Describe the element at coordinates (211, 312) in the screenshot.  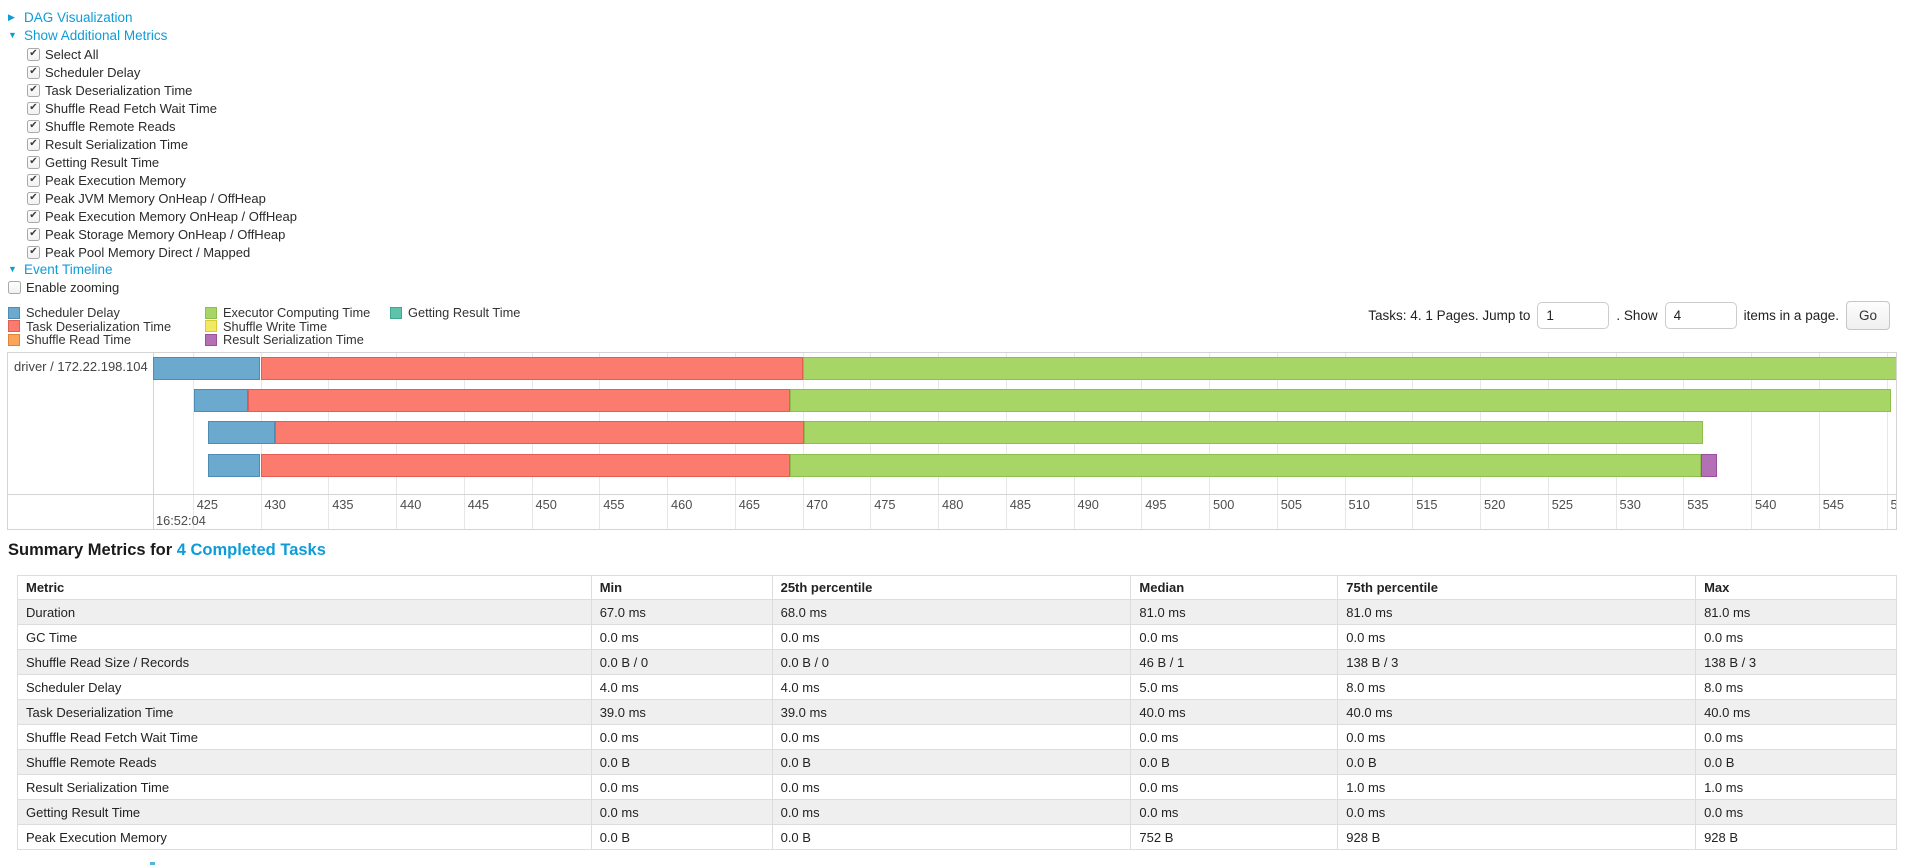
I see `executor-computing-swatch-icon` at that location.